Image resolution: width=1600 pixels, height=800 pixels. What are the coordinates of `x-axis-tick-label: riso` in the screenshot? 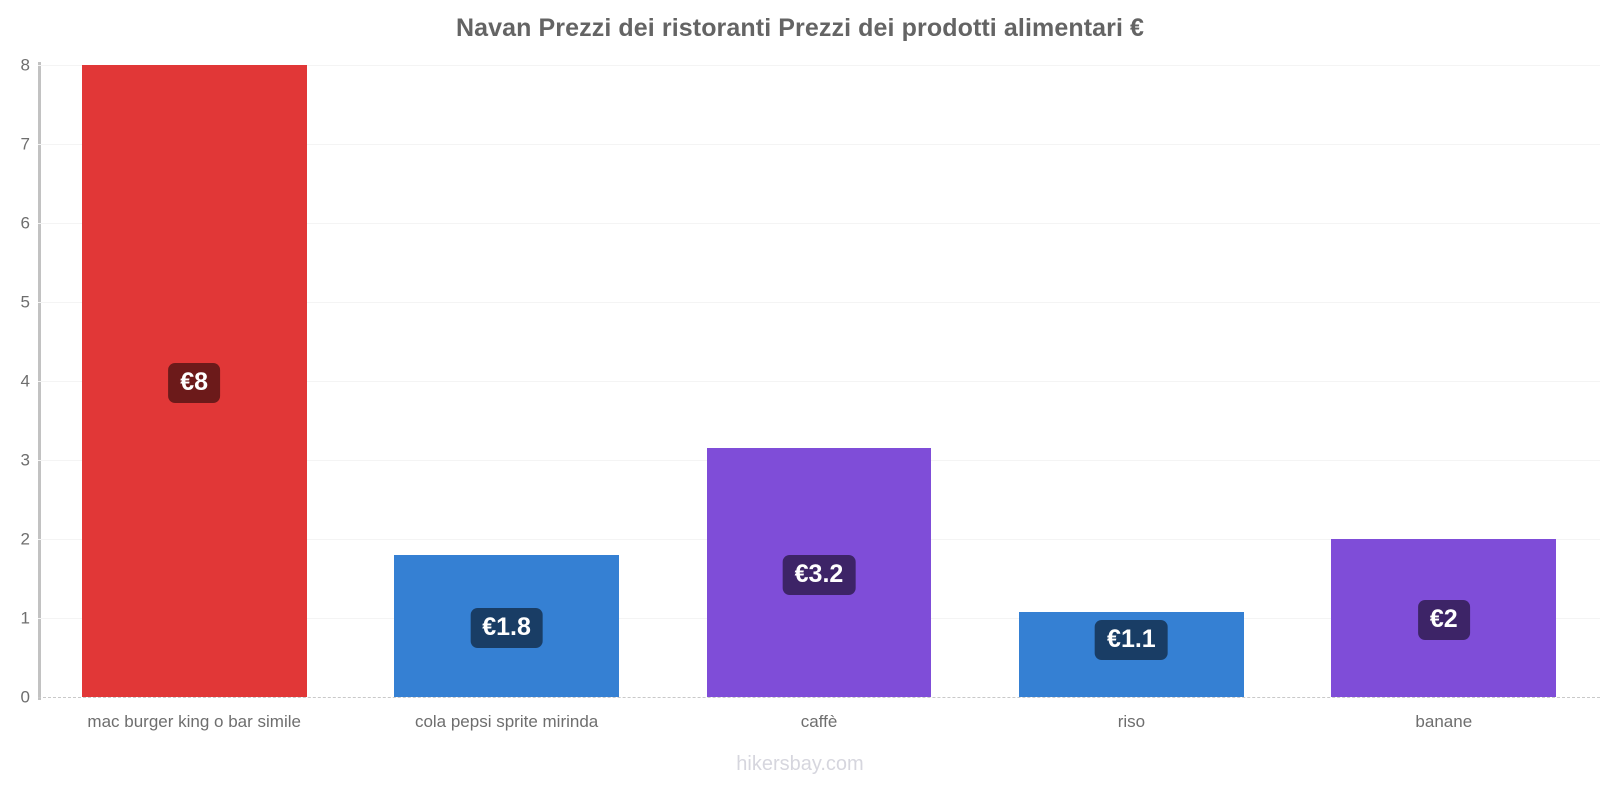 It's located at (1131, 721).